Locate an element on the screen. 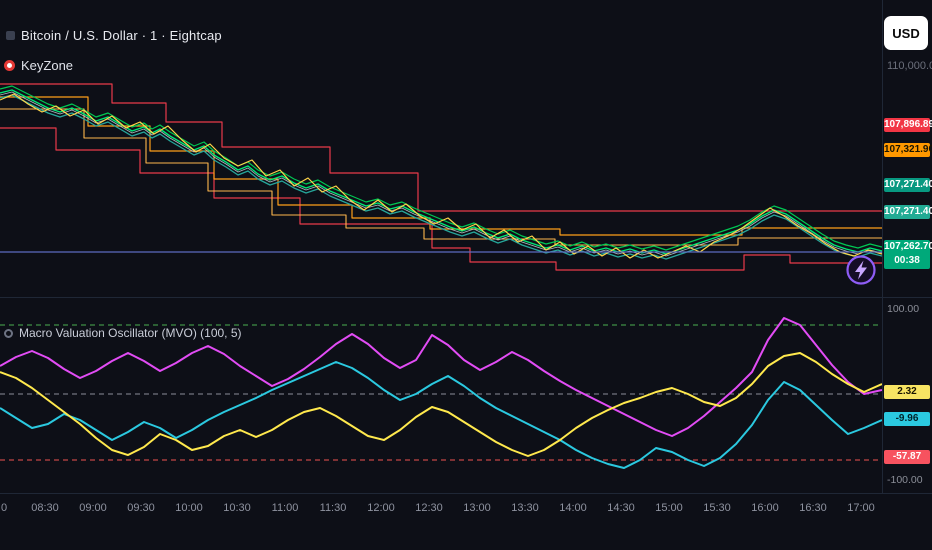  price-label-1: 107,321.90 is located at coordinates (908, 150).